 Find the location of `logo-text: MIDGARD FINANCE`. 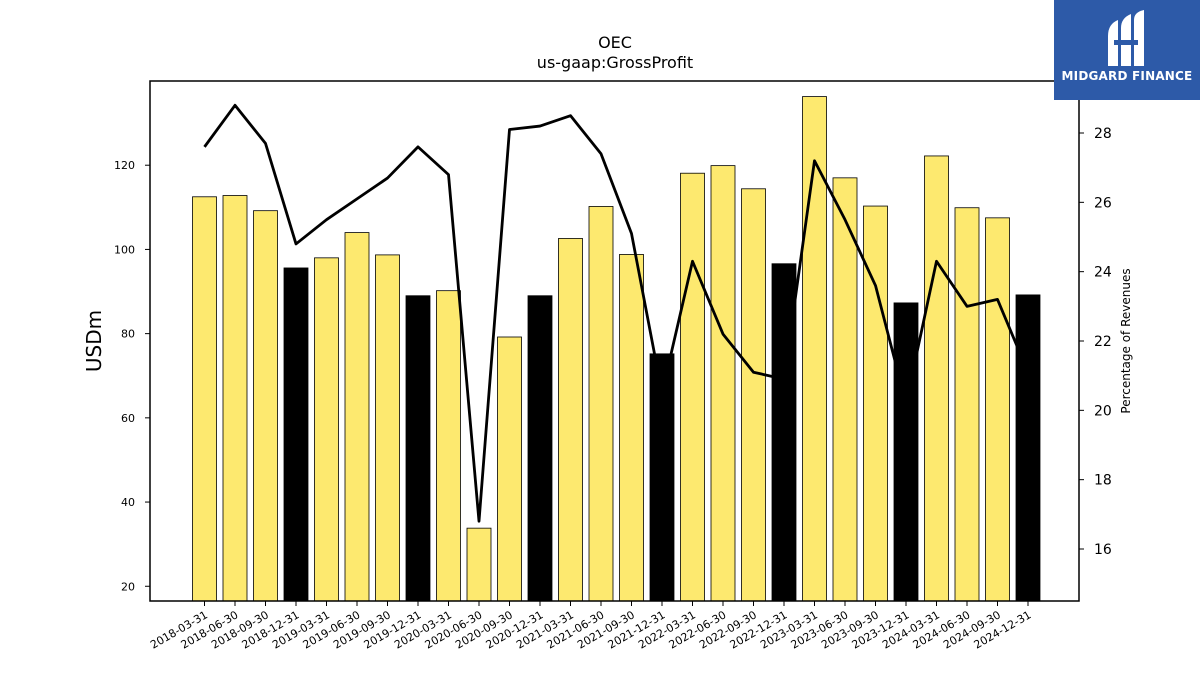

logo-text: MIDGARD FINANCE is located at coordinates (1127, 76).